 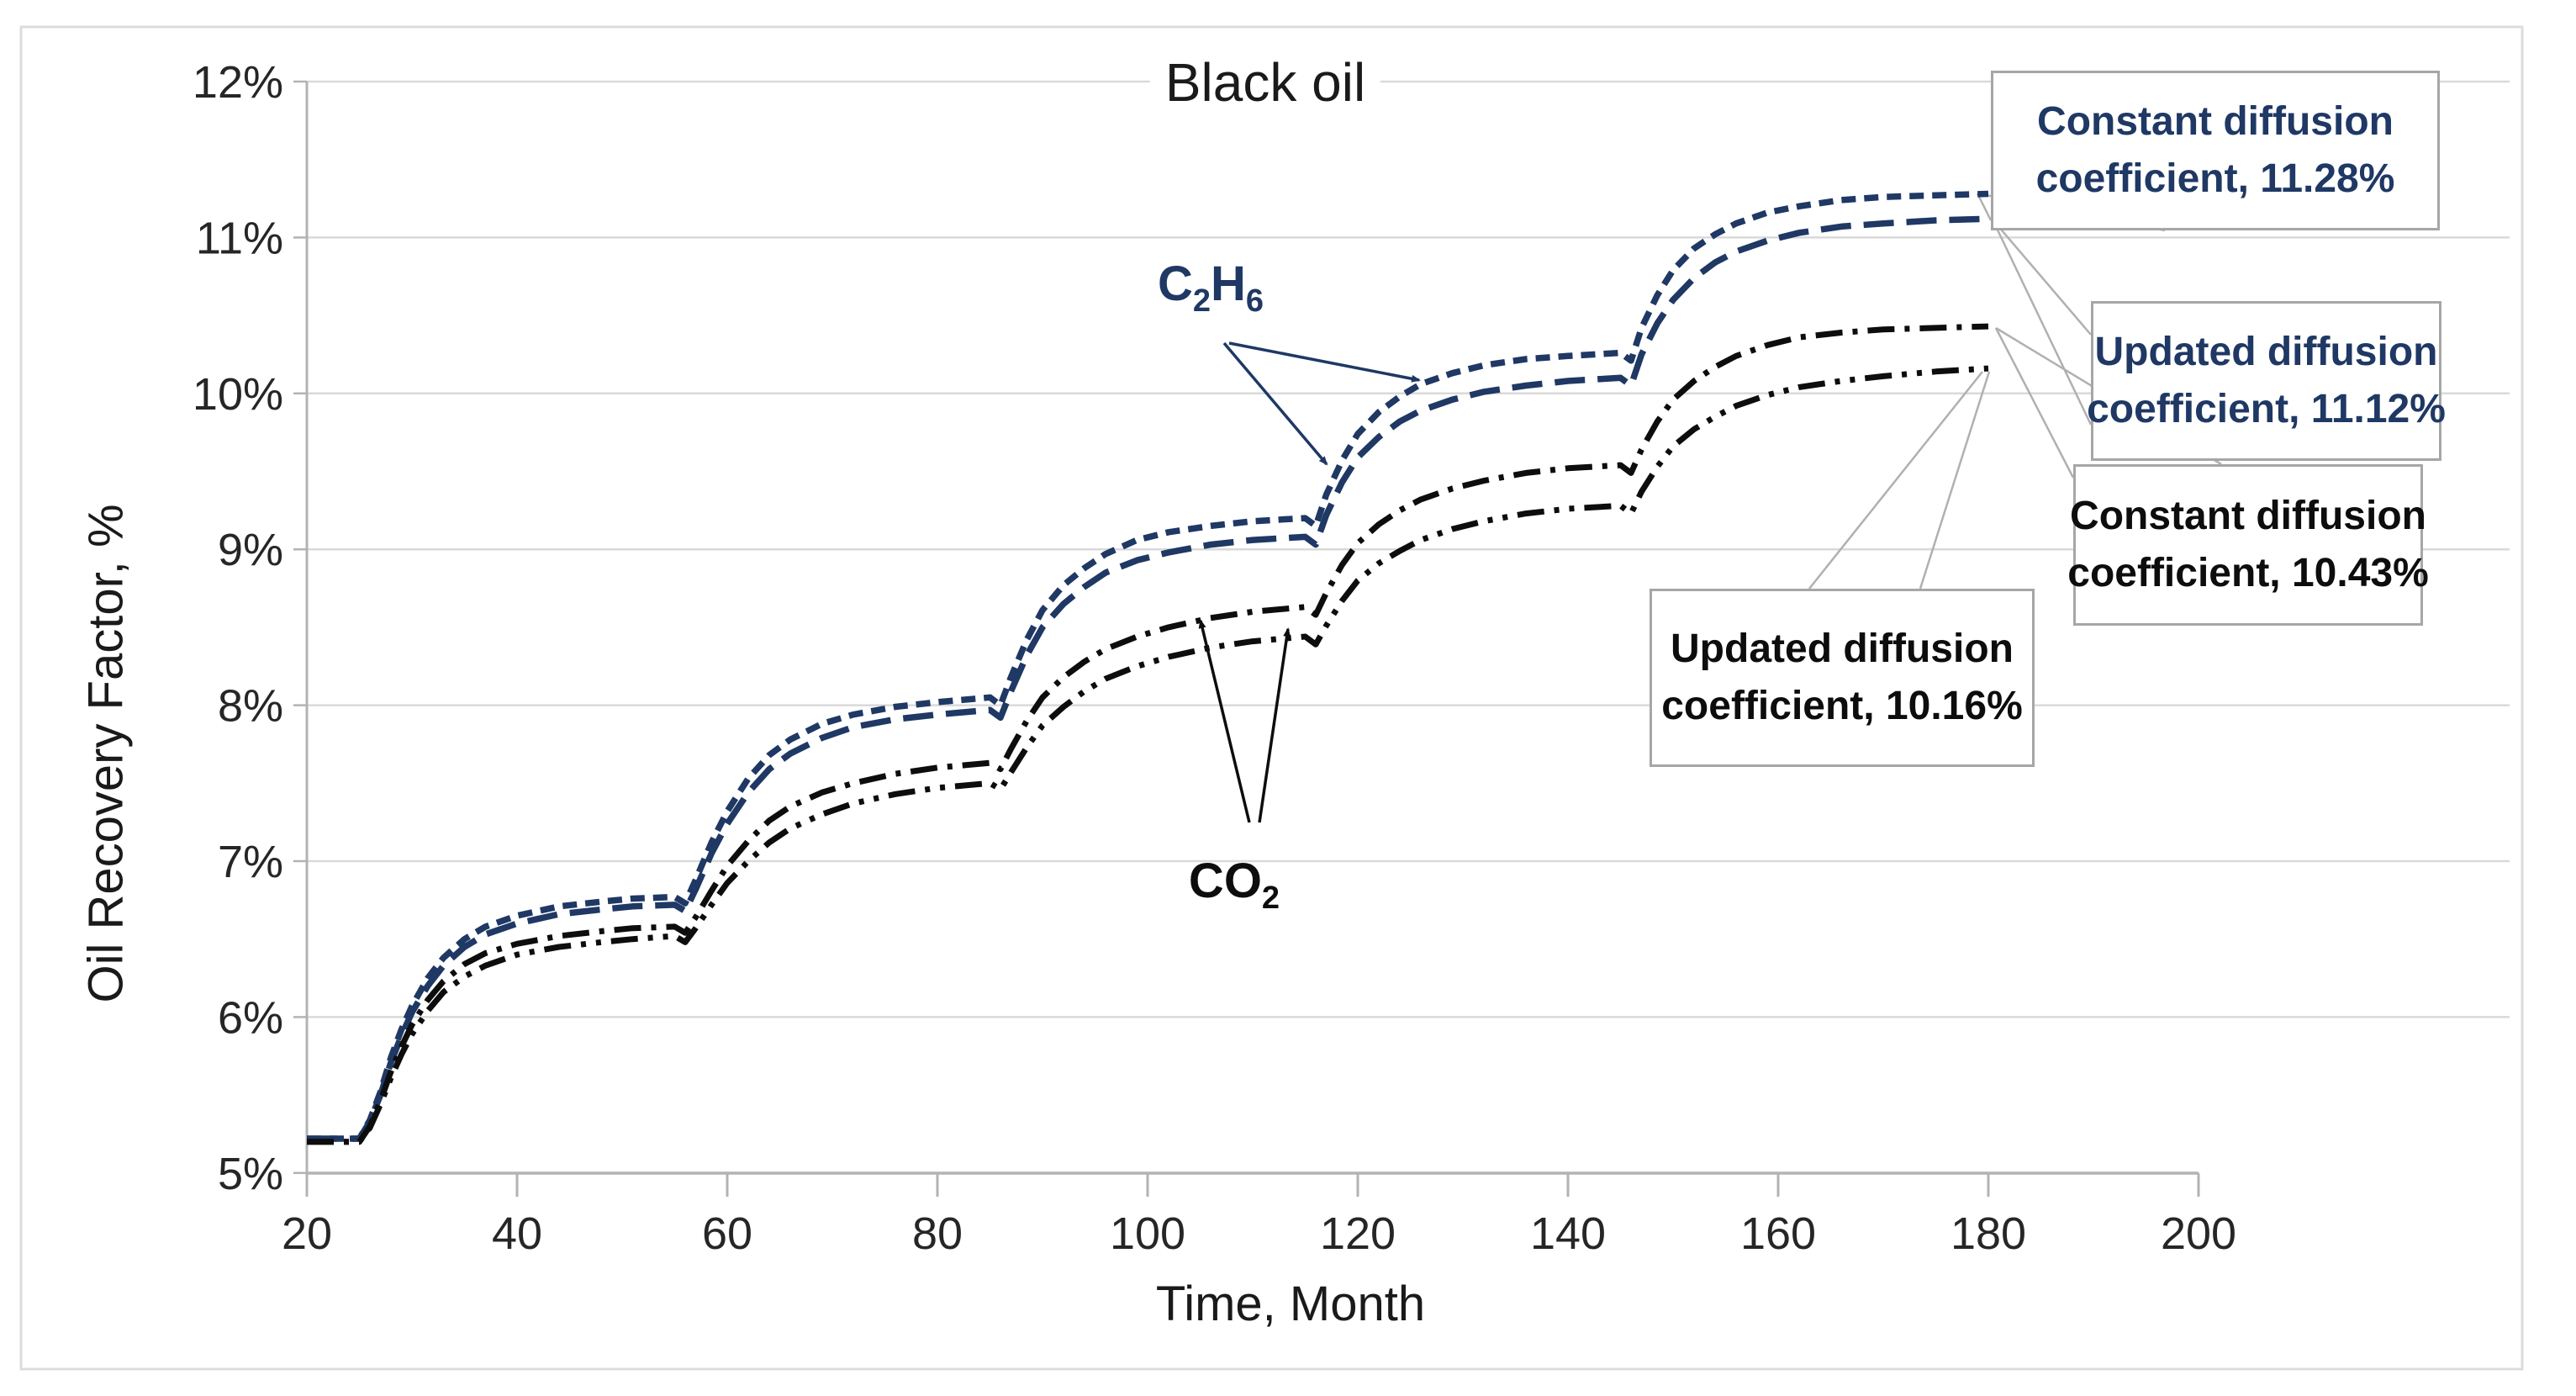 I want to click on annotation-line: coefficient, 11.12%, so click(x=2267, y=409).